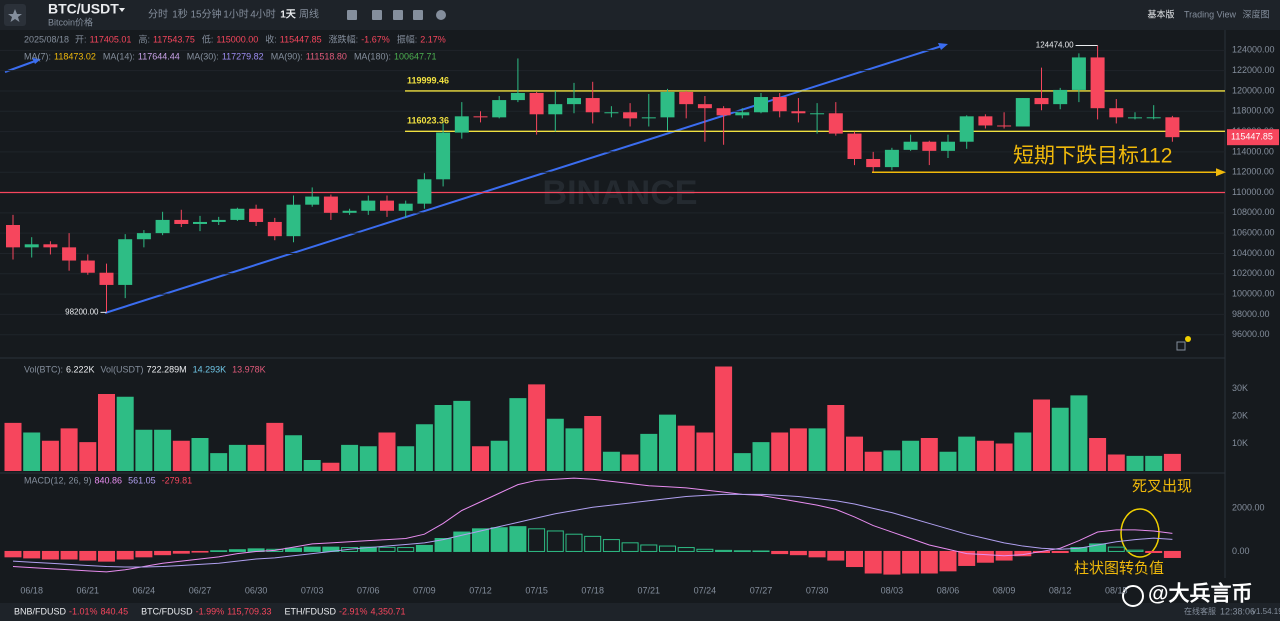  Describe the element at coordinates (301, 39) in the screenshot. I see `info-value: 115447.85` at that location.